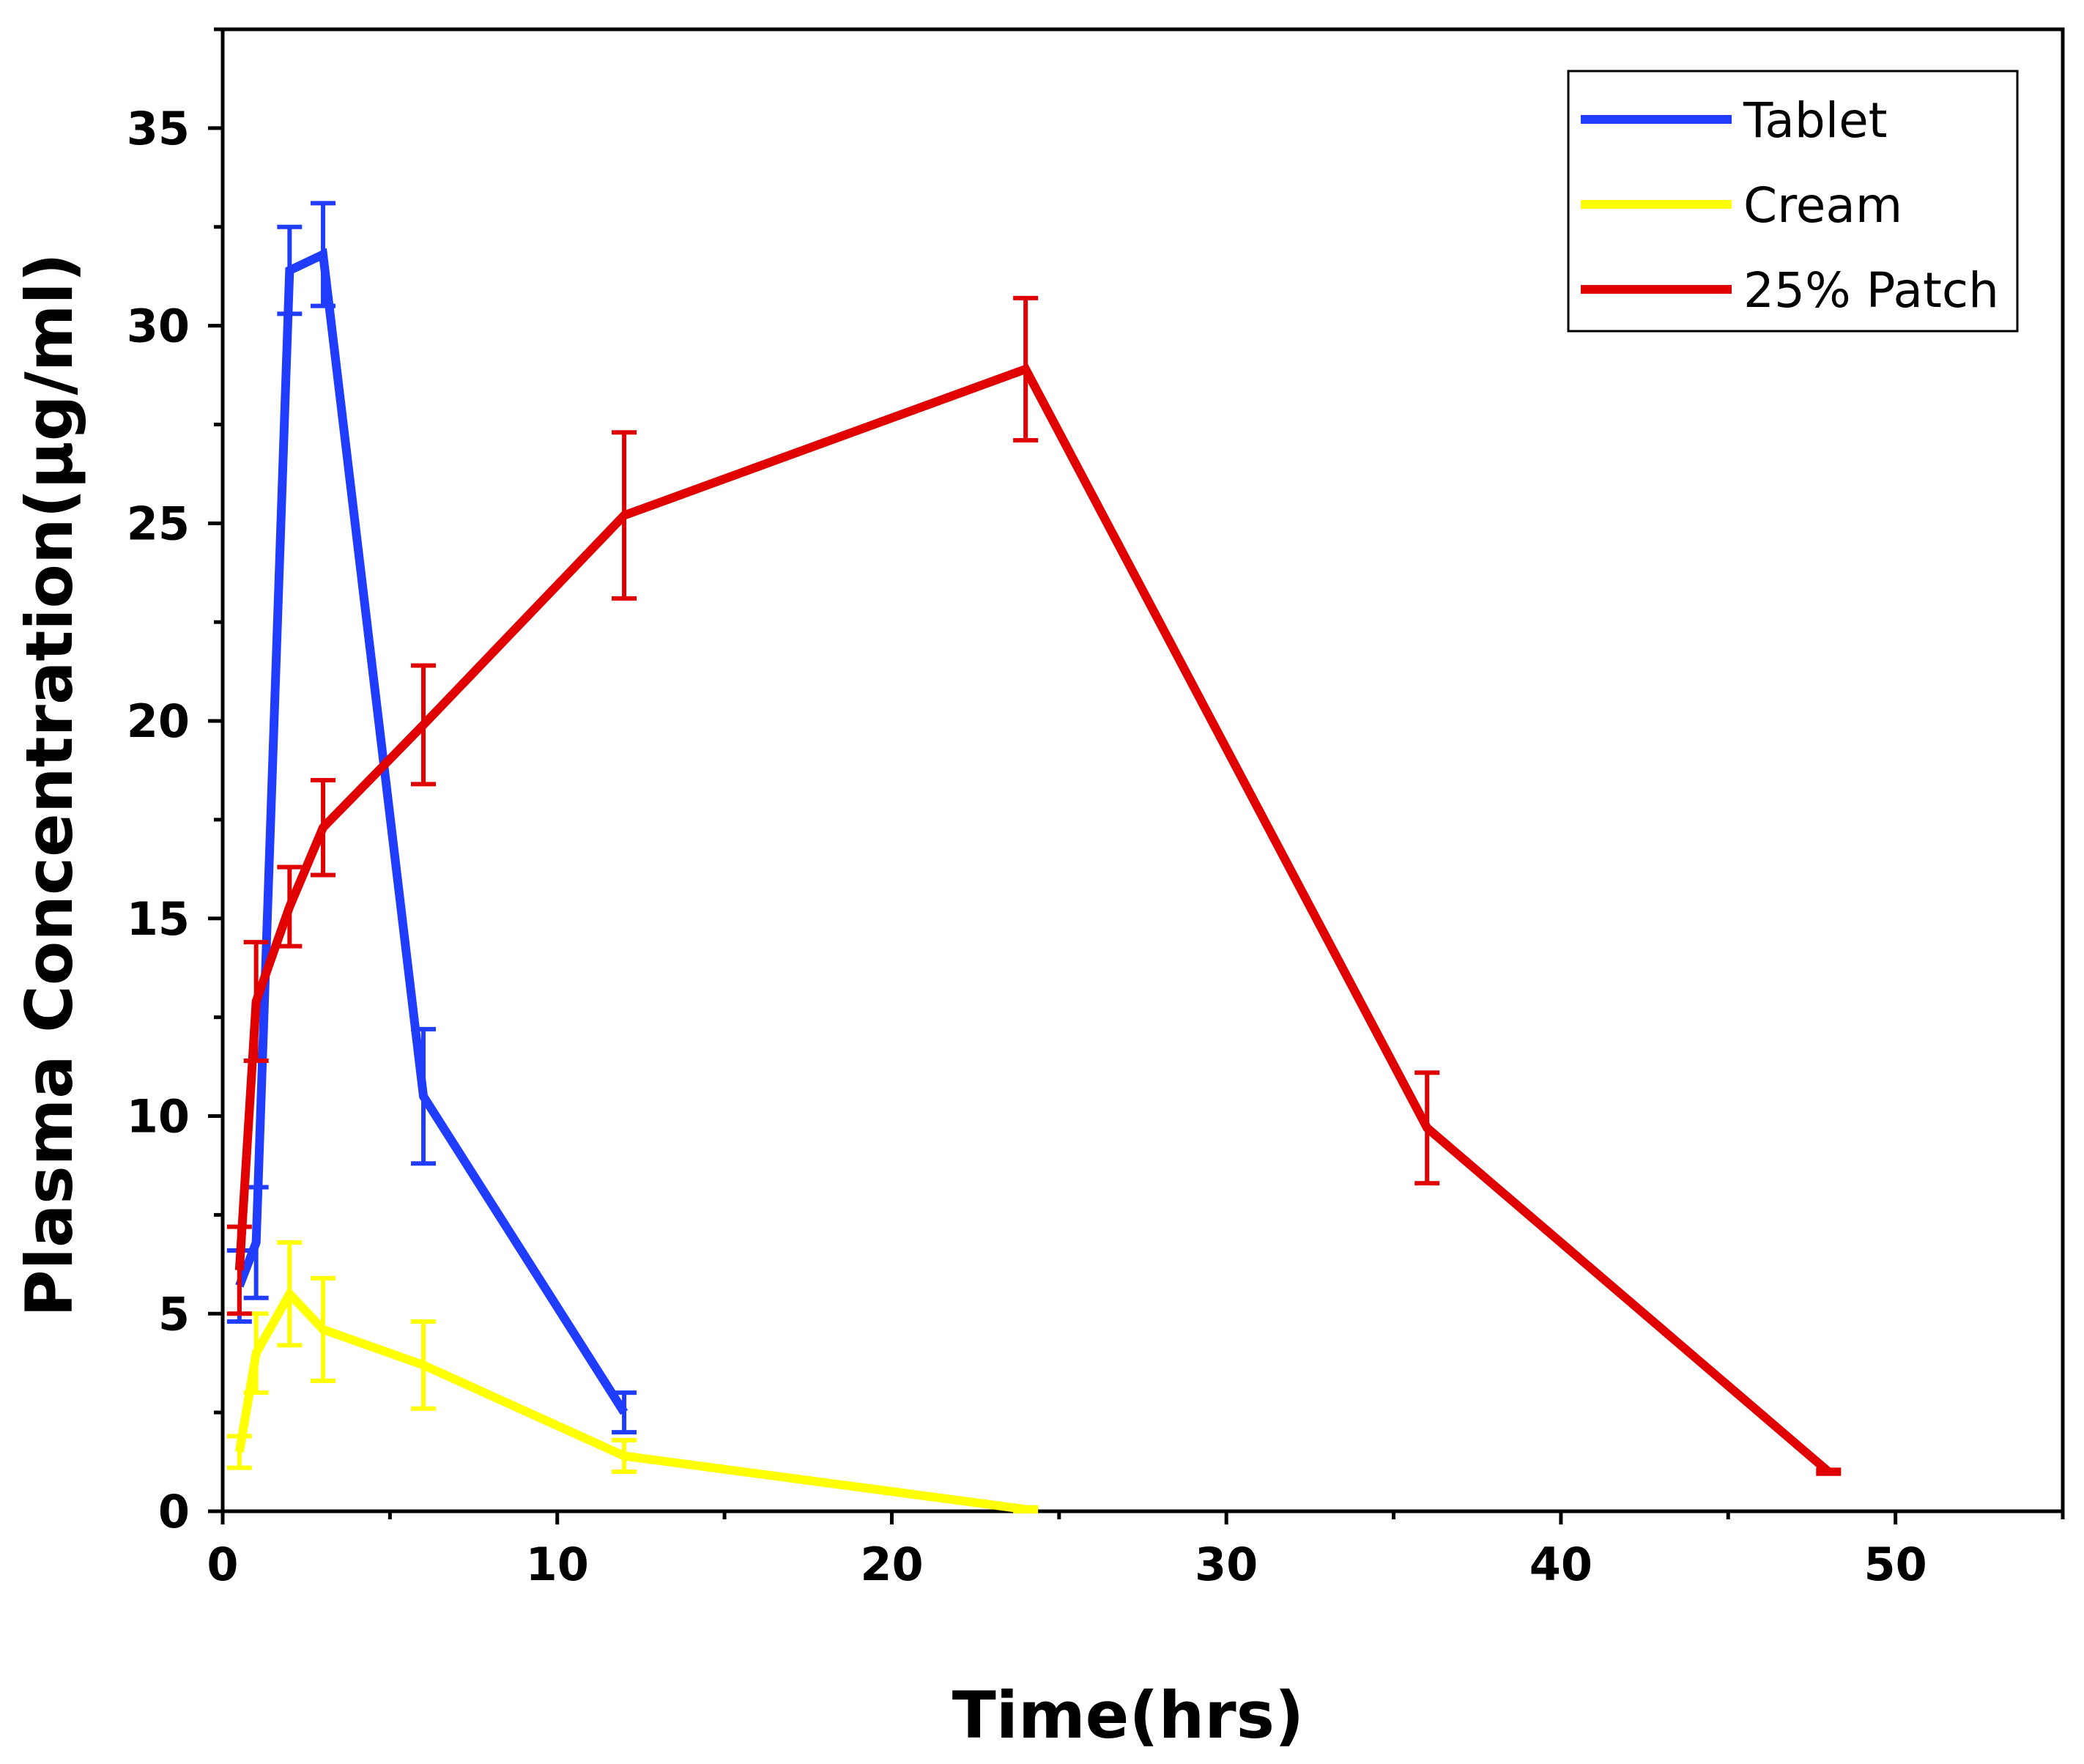  What do you see at coordinates (892, 1564) in the screenshot?
I see `x-tick-label: 20` at bounding box center [892, 1564].